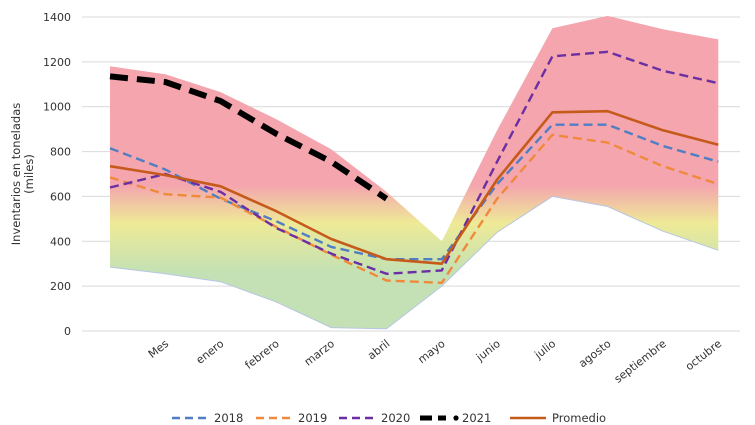 The width and height of the screenshot is (755, 425). Describe the element at coordinates (159, 349) in the screenshot. I see `x-tick-label: Mes` at that location.